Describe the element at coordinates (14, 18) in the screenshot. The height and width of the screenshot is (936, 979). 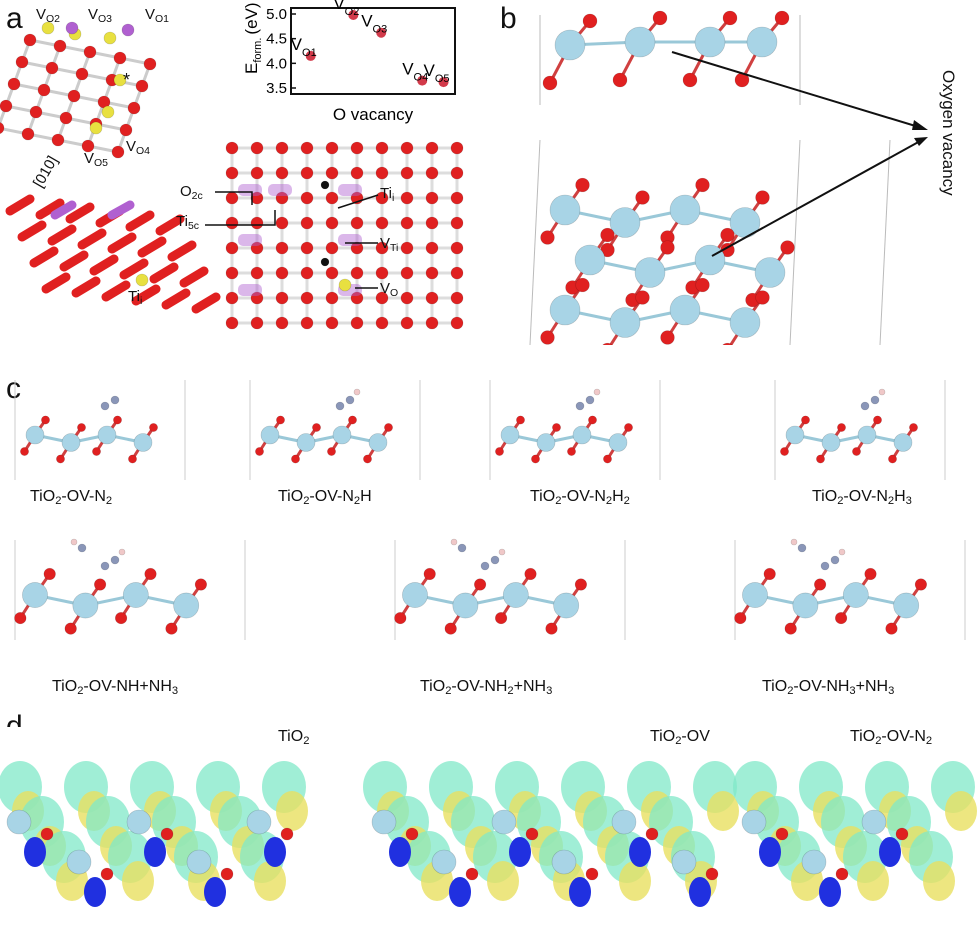
I see `panel-letter-a: a` at that location.